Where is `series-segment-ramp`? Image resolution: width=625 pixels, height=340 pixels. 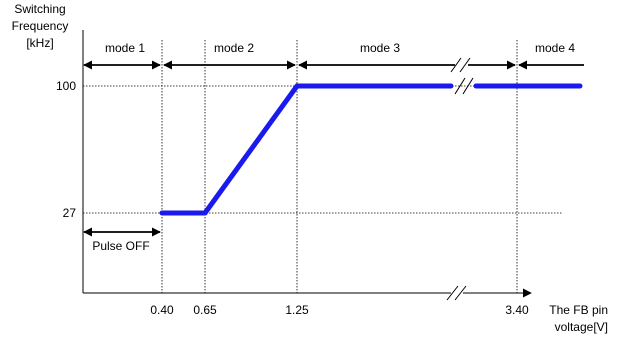 series-segment-ramp is located at coordinates (251, 149).